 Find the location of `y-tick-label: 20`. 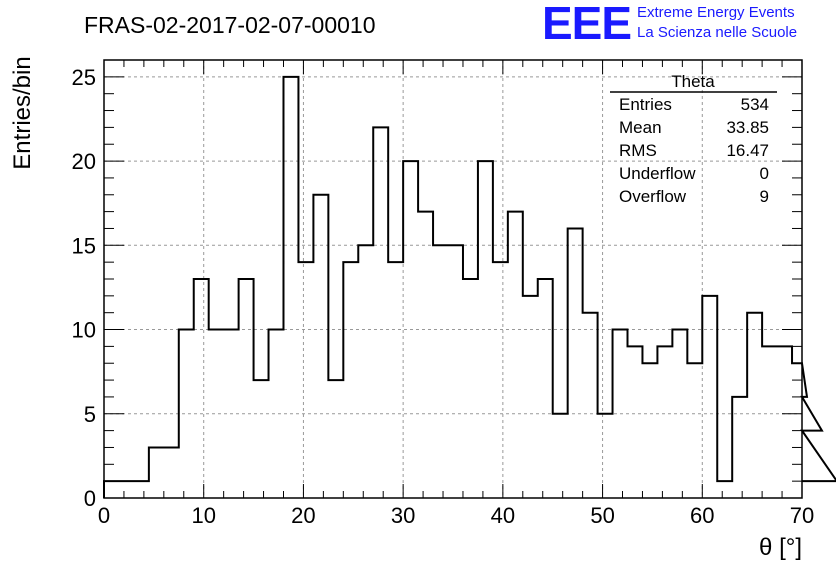

y-tick-label: 20 is located at coordinates (84, 161).